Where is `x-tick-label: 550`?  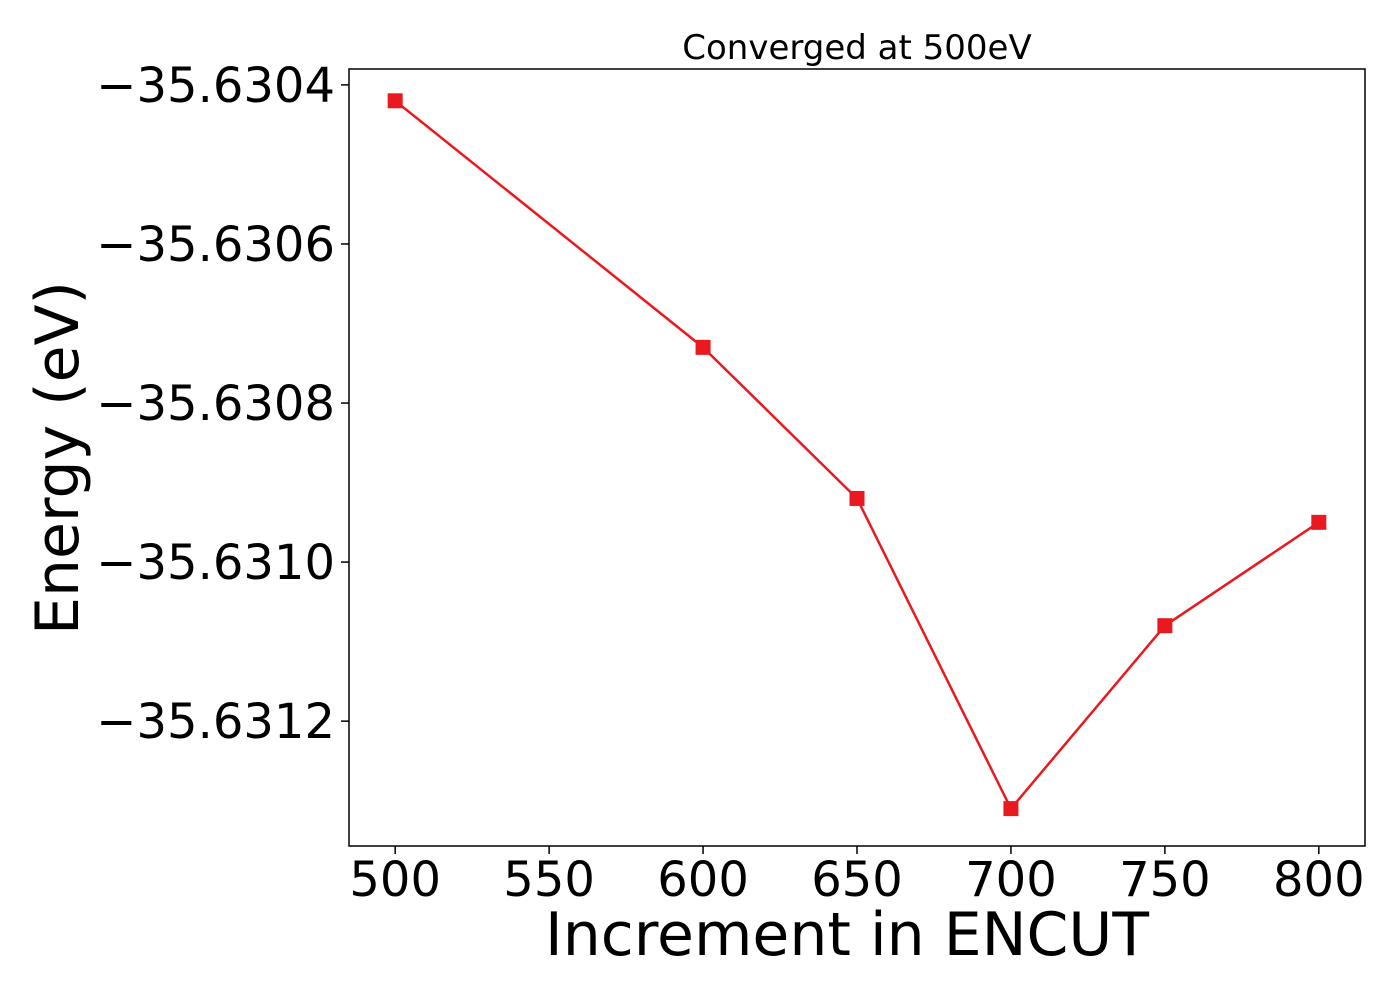
x-tick-label: 550 is located at coordinates (549, 880).